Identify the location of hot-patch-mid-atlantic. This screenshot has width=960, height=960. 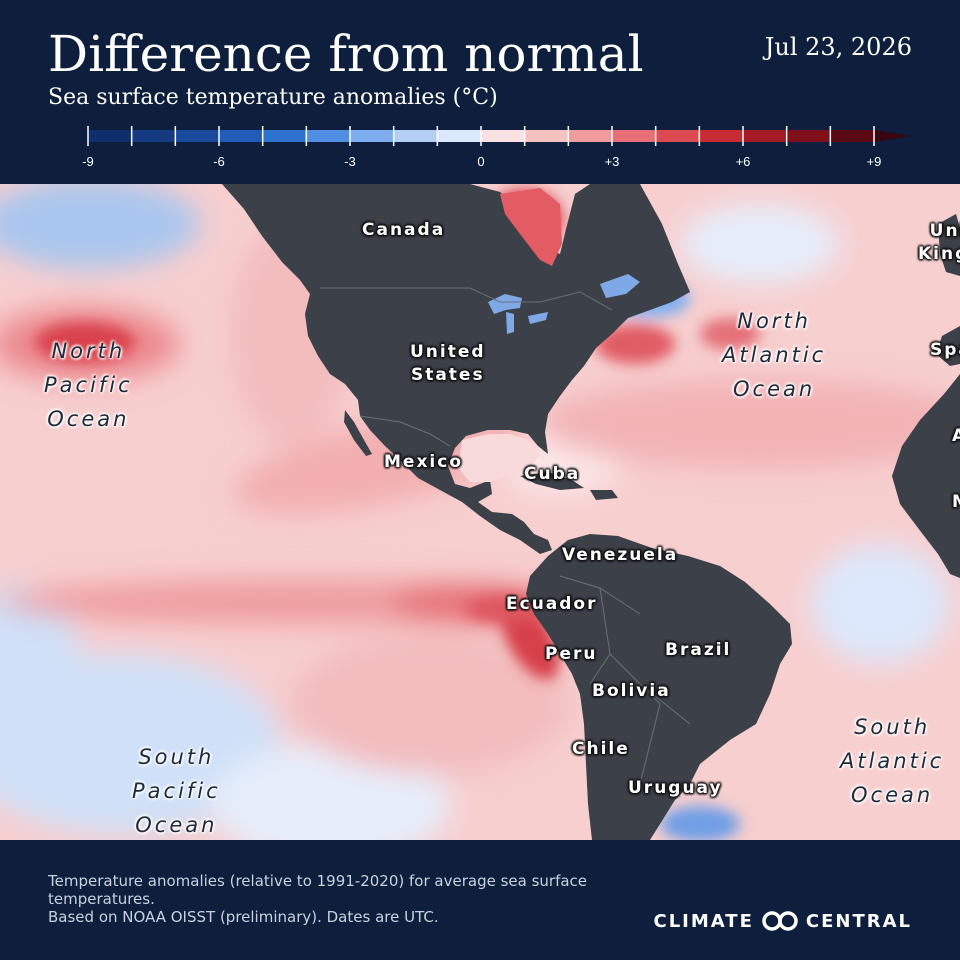
(730, 334).